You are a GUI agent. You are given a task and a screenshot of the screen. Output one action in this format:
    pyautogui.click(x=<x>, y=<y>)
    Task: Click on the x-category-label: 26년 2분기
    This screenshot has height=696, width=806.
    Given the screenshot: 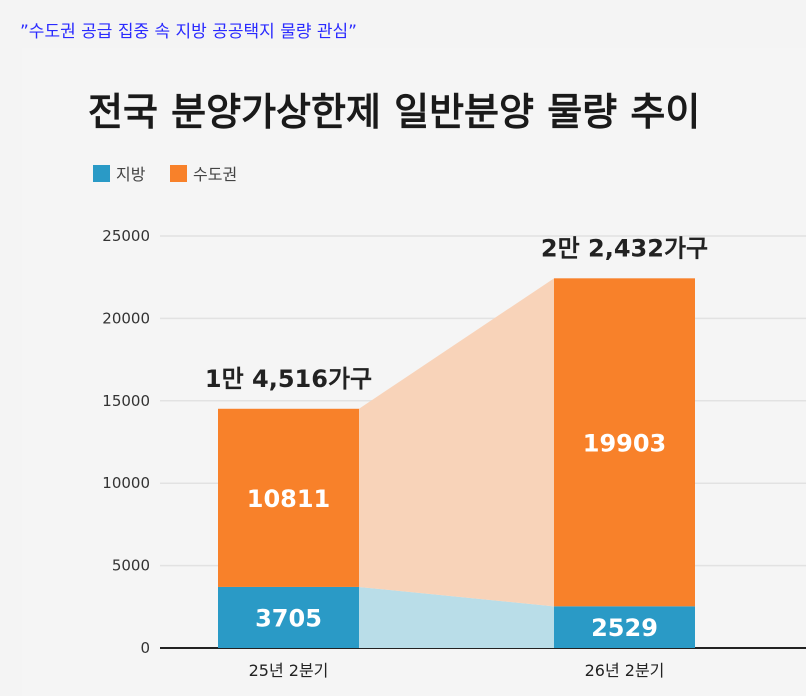 What is the action you would take?
    pyautogui.click(x=625, y=670)
    